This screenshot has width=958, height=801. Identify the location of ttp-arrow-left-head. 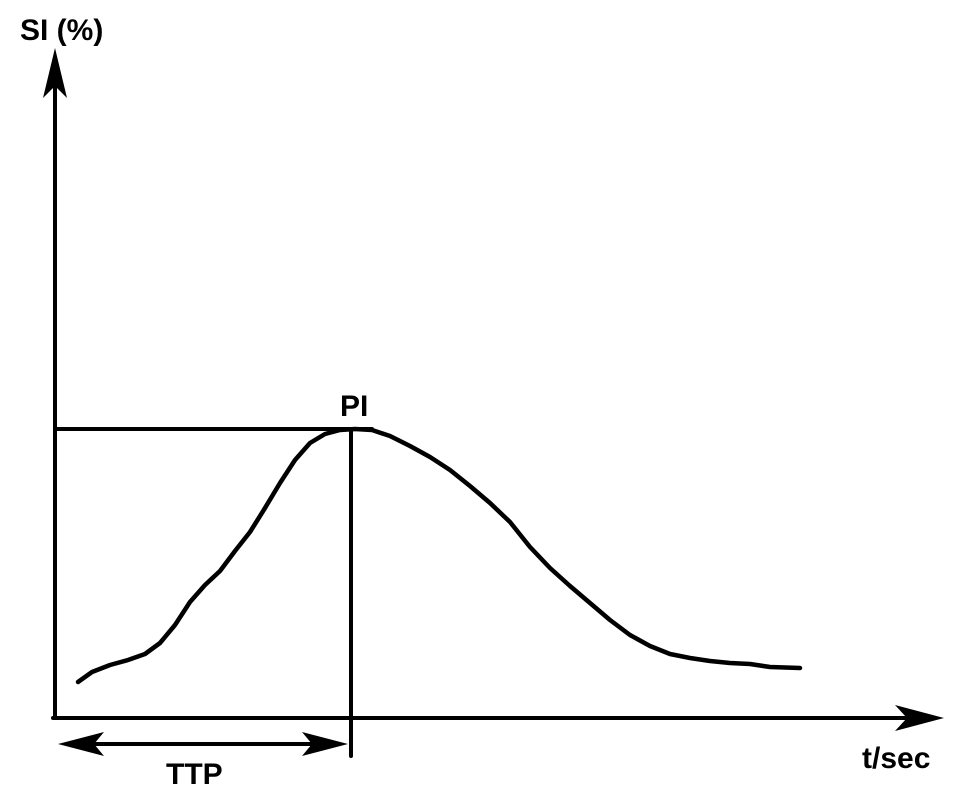
(81, 744).